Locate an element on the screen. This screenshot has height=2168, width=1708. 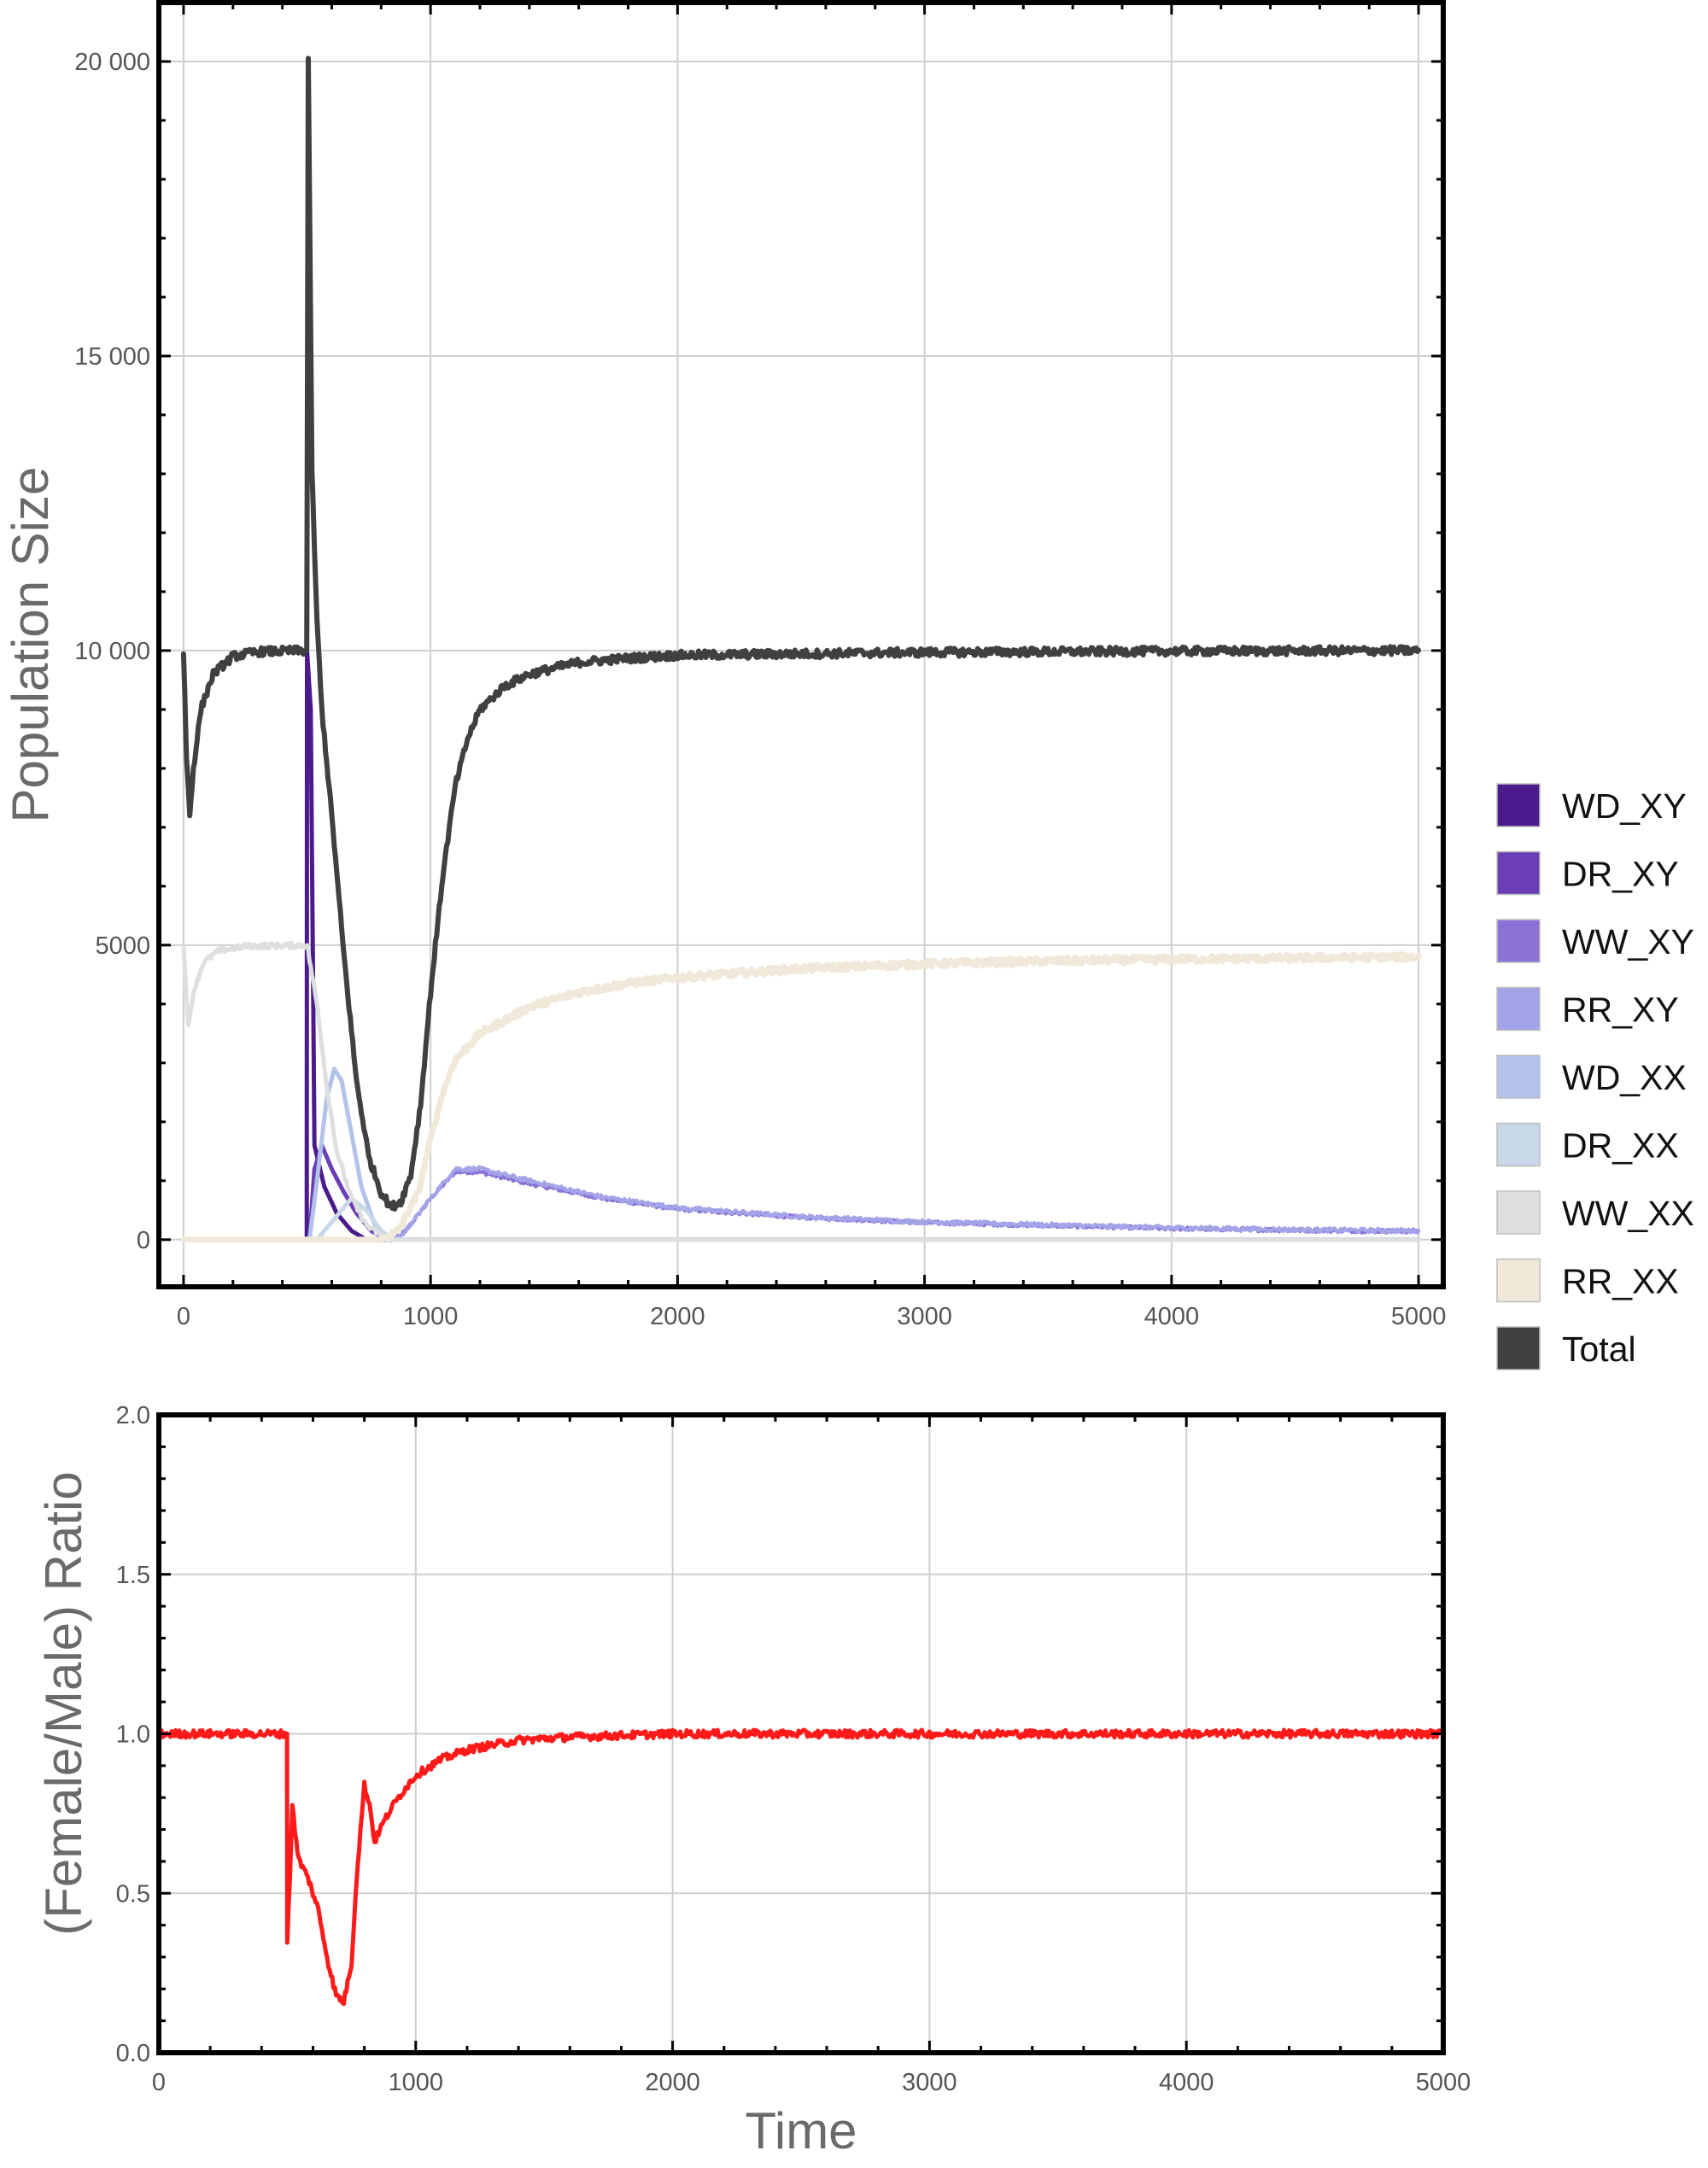
legend-label-dr-xy: DR_XY is located at coordinates (1620, 874).